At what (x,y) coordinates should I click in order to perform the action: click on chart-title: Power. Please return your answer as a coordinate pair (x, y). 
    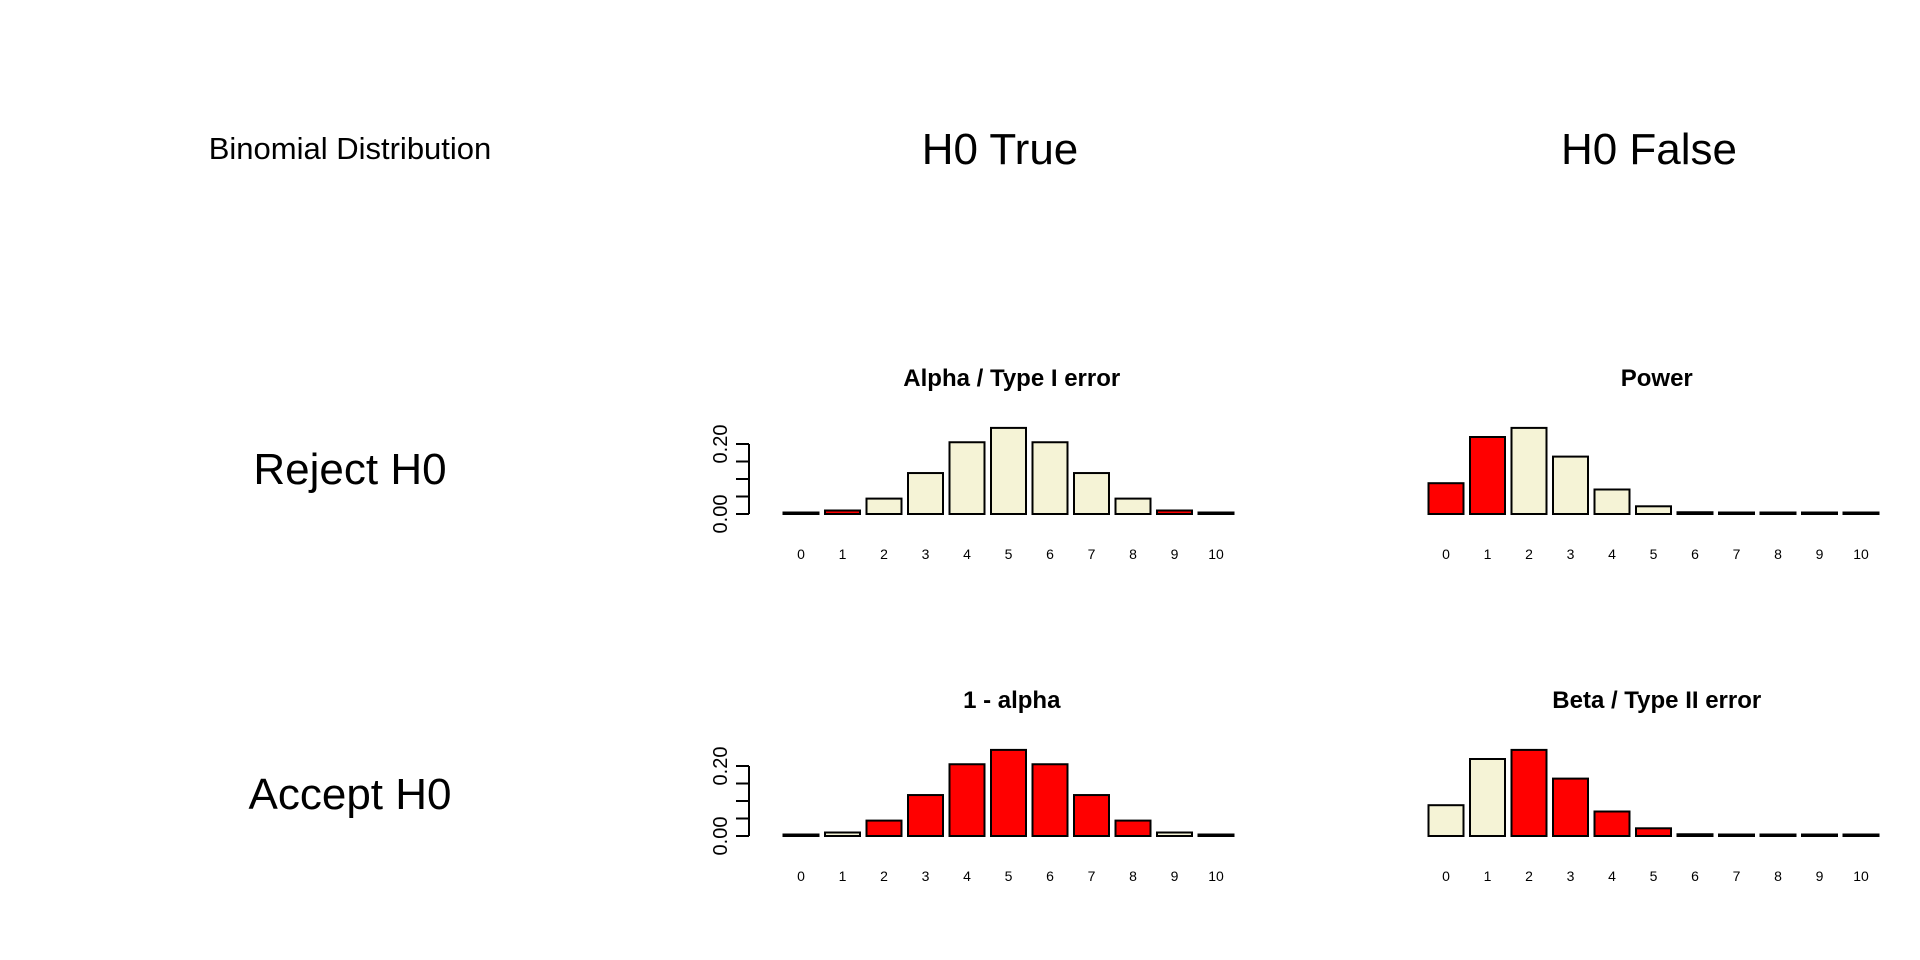
    Looking at the image, I should click on (1657, 378).